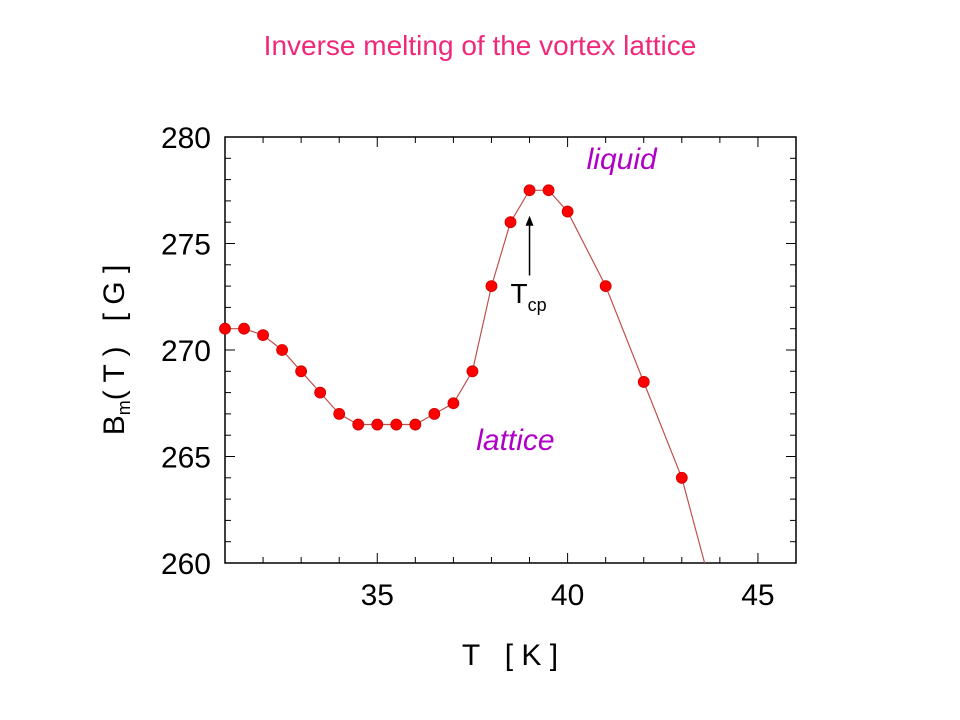  I want to click on y-axis-label: Bm( T ) [ G ], so click(116, 350).